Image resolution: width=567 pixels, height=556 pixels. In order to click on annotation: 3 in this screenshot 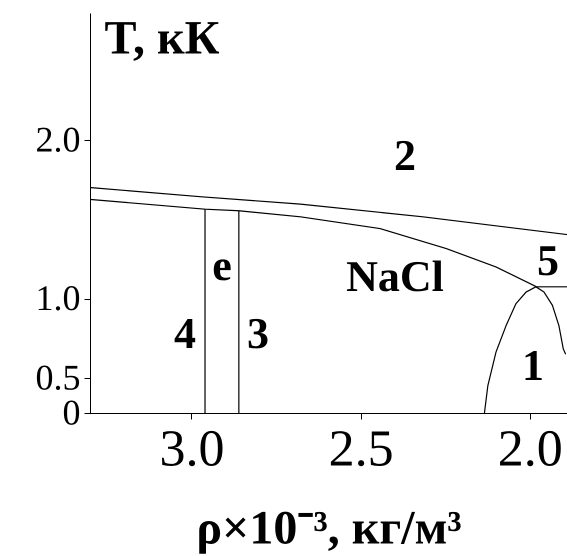, I will do `click(258, 333)`.